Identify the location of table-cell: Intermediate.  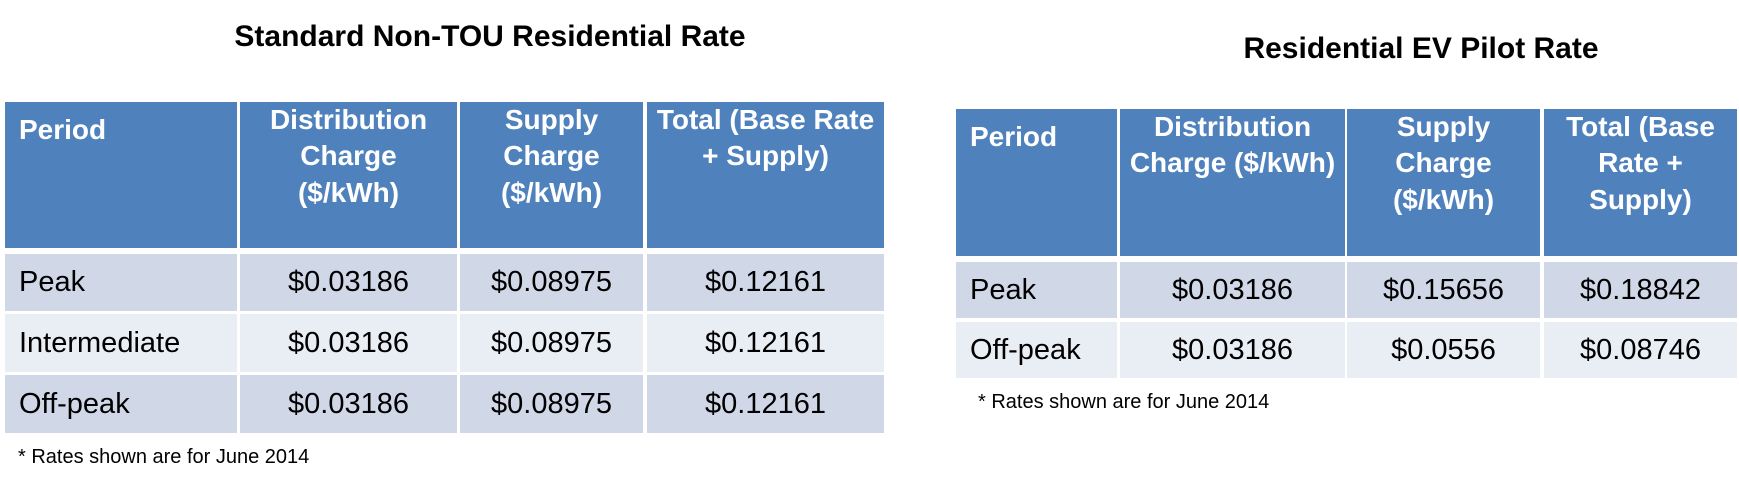
(121, 343).